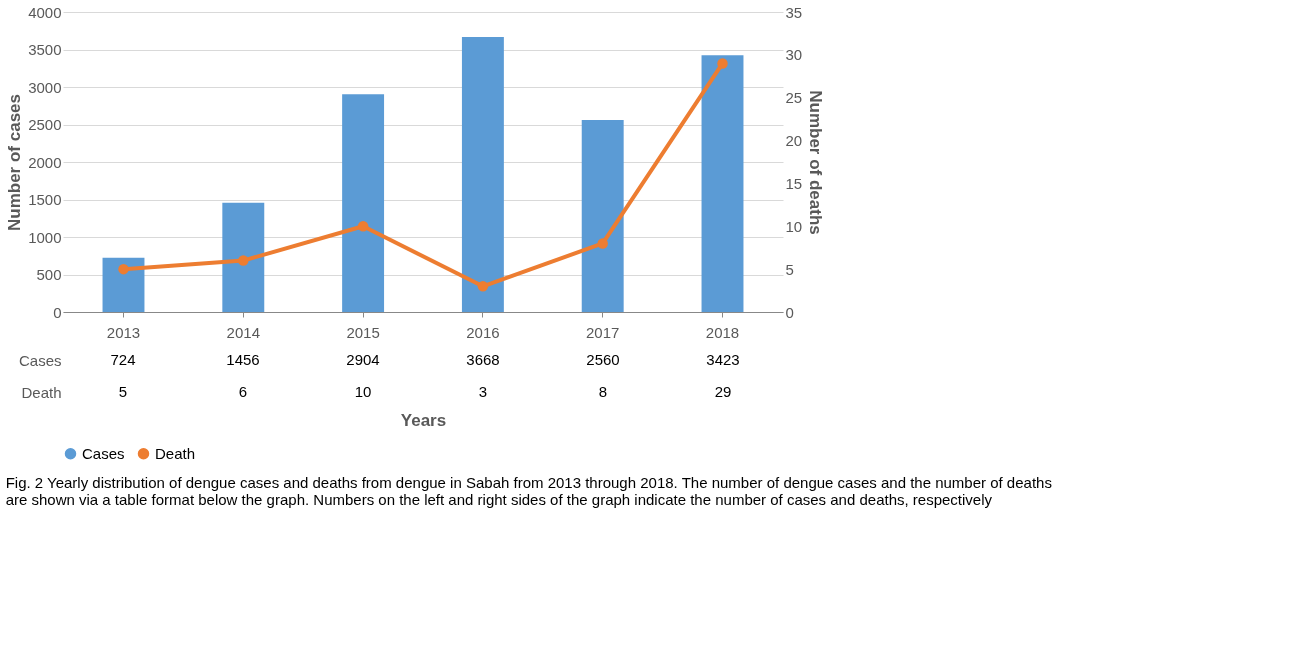 This screenshot has height=647, width=1292. What do you see at coordinates (603, 359) in the screenshot?
I see `data-label: 2560` at bounding box center [603, 359].